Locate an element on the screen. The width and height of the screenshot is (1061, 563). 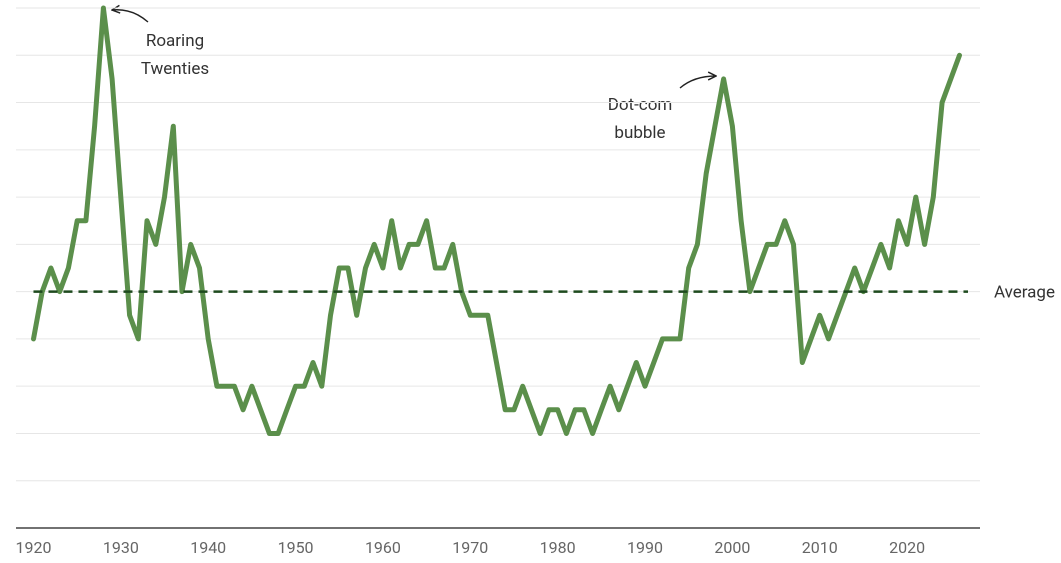
annotation: Roaring is located at coordinates (175, 41).